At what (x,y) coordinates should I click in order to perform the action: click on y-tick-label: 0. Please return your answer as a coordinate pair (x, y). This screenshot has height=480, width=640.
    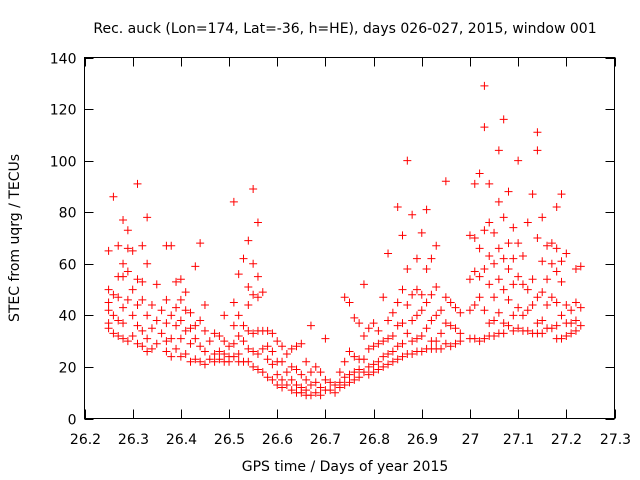
    Looking at the image, I should click on (72, 421).